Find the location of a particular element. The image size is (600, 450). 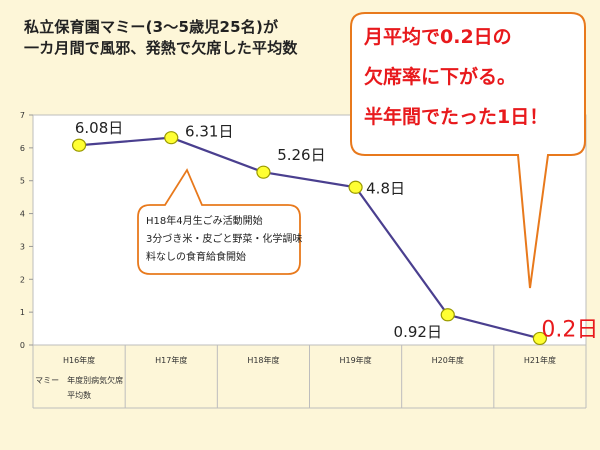

callout-line-2: 欠席率に下がる。 is located at coordinates (440, 77).